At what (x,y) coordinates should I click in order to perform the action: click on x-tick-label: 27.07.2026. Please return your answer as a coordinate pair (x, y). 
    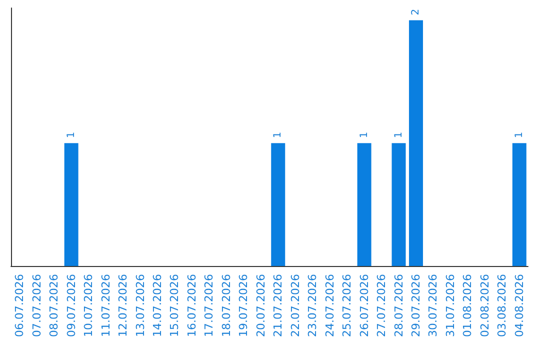
    Looking at the image, I should click on (381, 306).